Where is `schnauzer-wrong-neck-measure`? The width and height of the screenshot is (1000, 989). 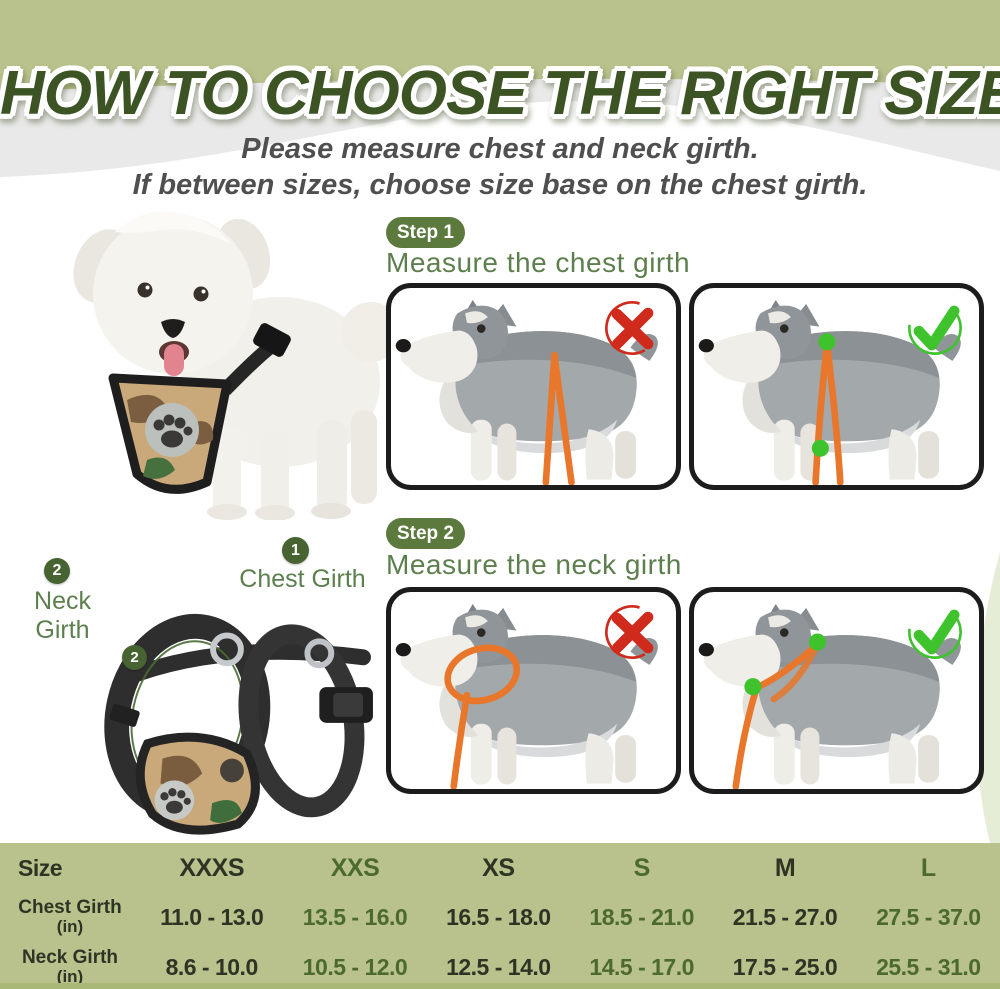 schnauzer-wrong-neck-measure is located at coordinates (526, 696).